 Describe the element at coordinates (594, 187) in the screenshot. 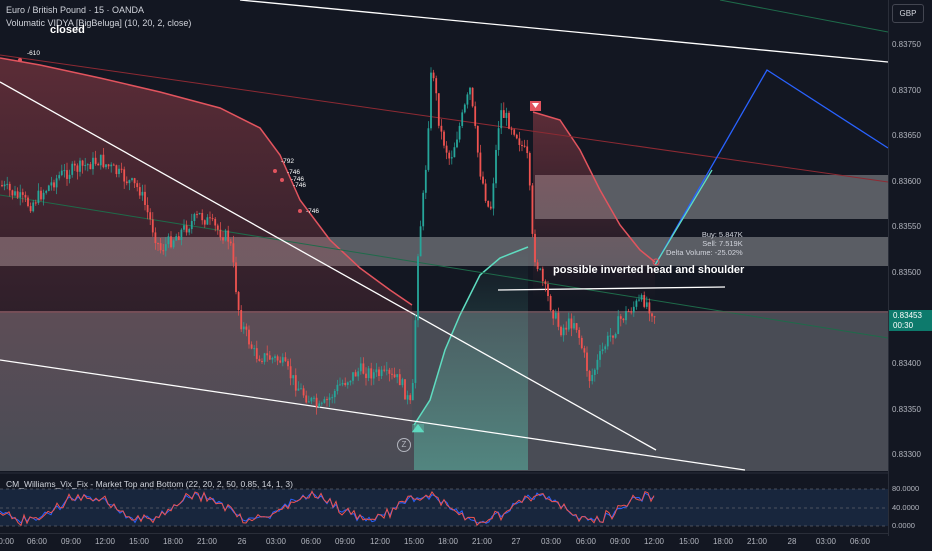

I see `vidya-line-bearish-right` at that location.